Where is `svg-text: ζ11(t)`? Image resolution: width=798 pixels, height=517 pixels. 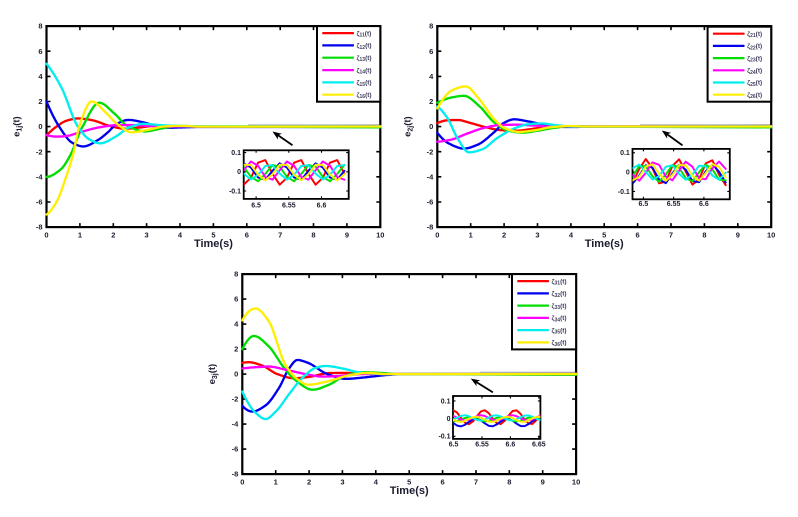
svg-text: ζ11(t) is located at coordinates (364, 34).